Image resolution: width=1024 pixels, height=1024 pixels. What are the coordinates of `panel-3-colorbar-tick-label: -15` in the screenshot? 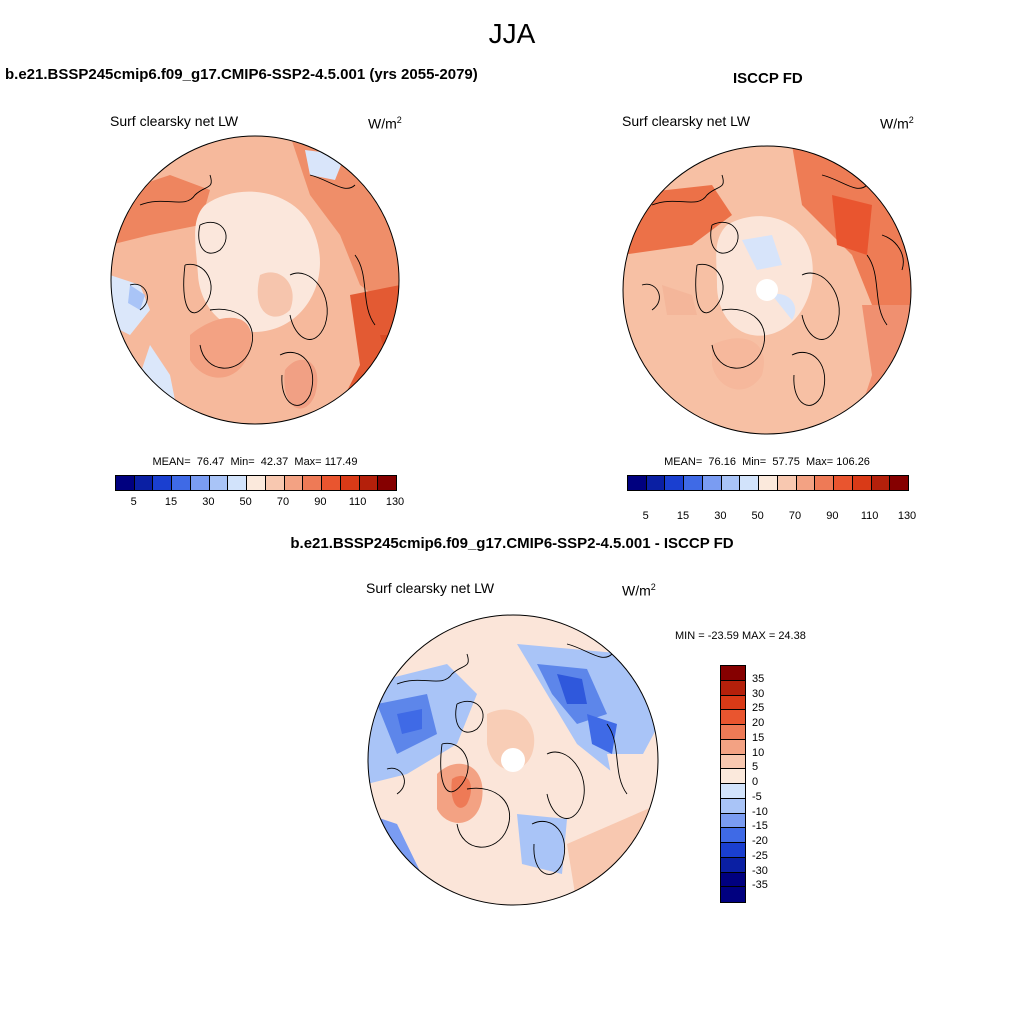 It's located at (760, 826).